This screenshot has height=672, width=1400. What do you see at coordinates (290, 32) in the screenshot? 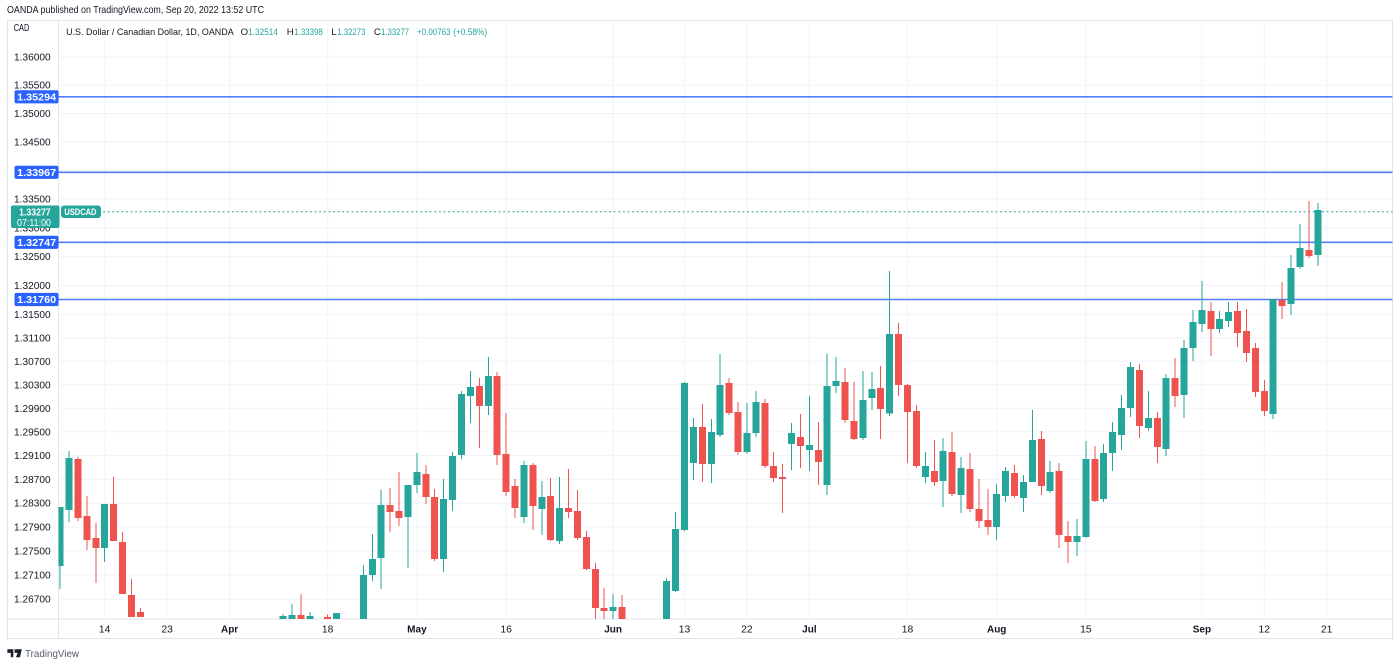
I see `svg-text: H` at bounding box center [290, 32].